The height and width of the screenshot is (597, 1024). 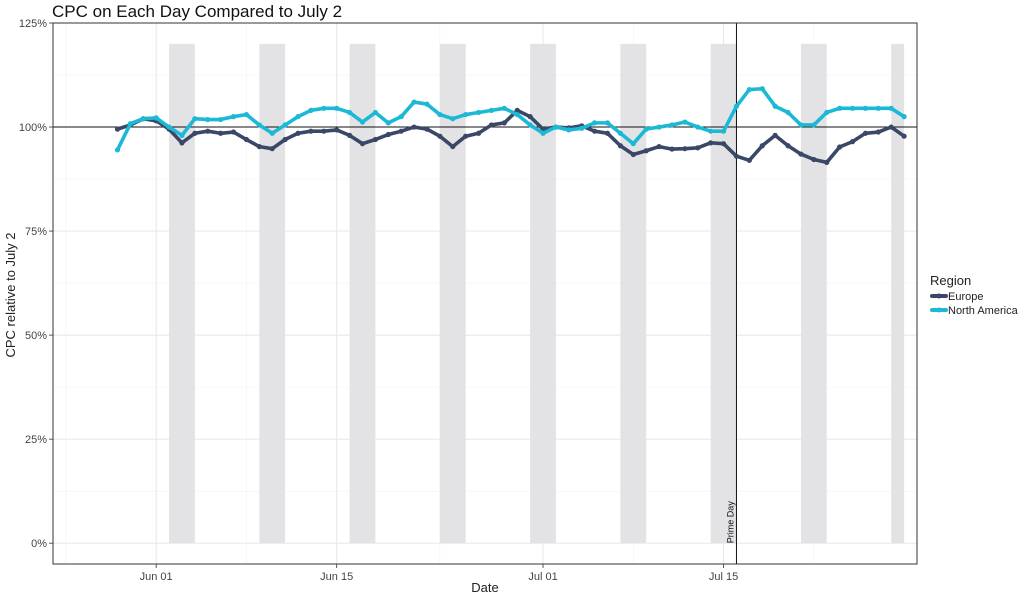 I want to click on legend: Region Europe North America, so click(x=974, y=295).